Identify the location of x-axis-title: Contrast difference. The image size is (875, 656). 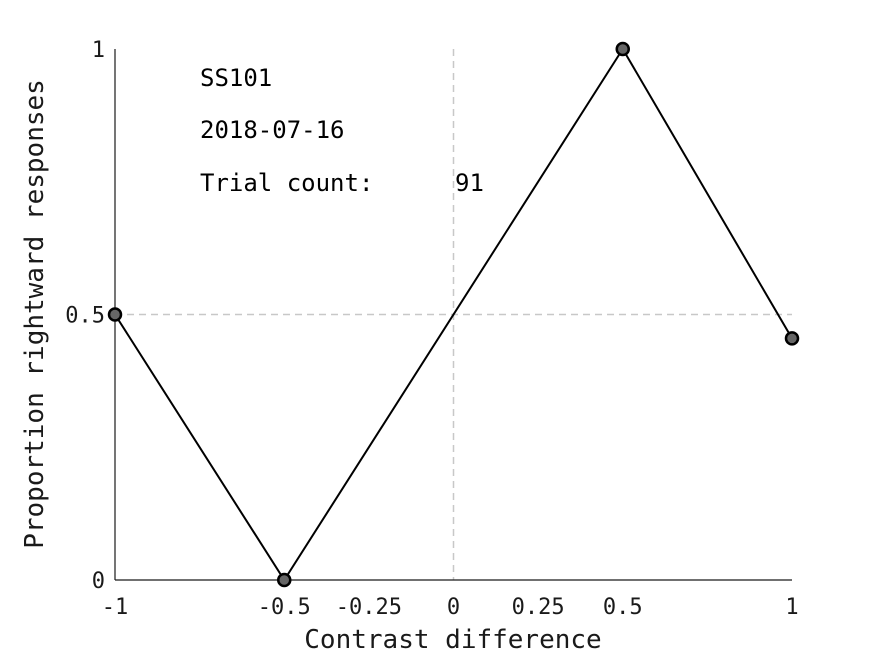
(452, 640).